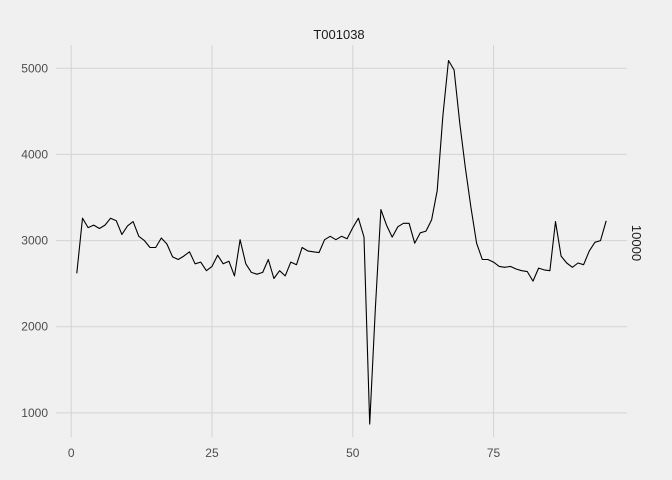 This screenshot has width=672, height=480. I want to click on y-tick-label: 3000, so click(34, 241).